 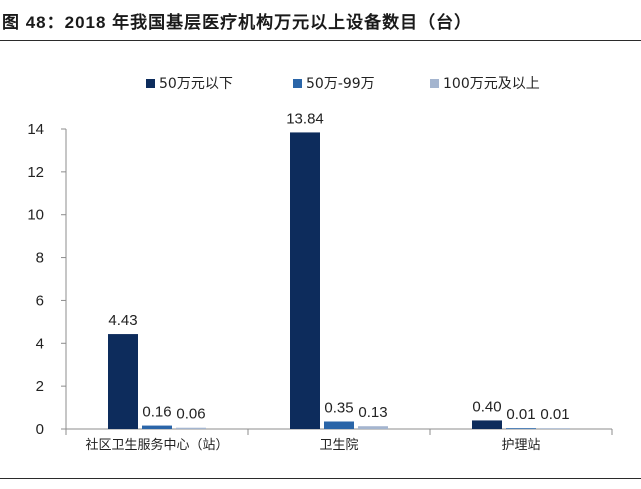 I want to click on bar-value-label: 0.13, so click(x=372, y=412).